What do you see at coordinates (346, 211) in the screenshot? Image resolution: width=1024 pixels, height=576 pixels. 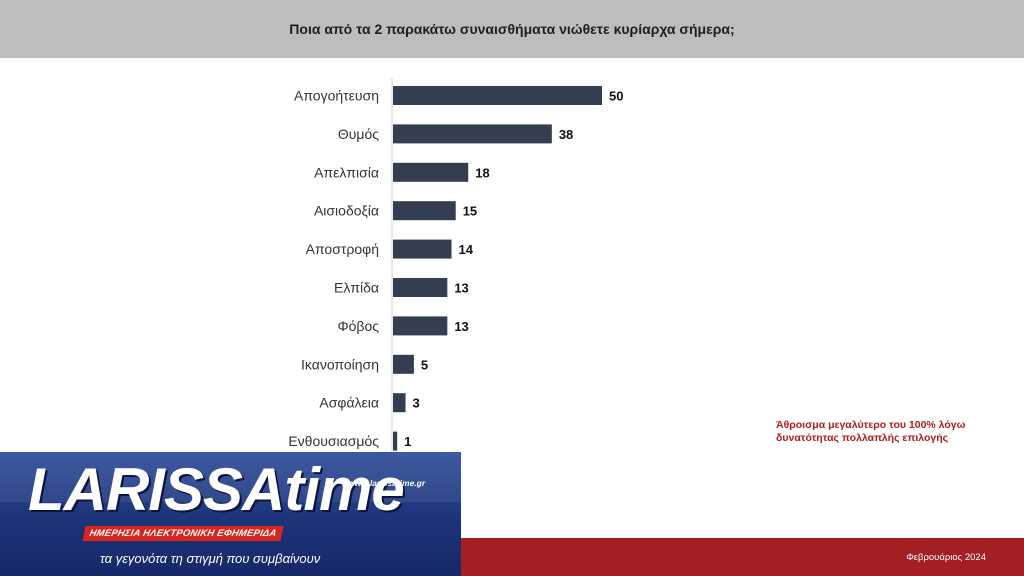 I see `category-label: Αισιοδοξία` at bounding box center [346, 211].